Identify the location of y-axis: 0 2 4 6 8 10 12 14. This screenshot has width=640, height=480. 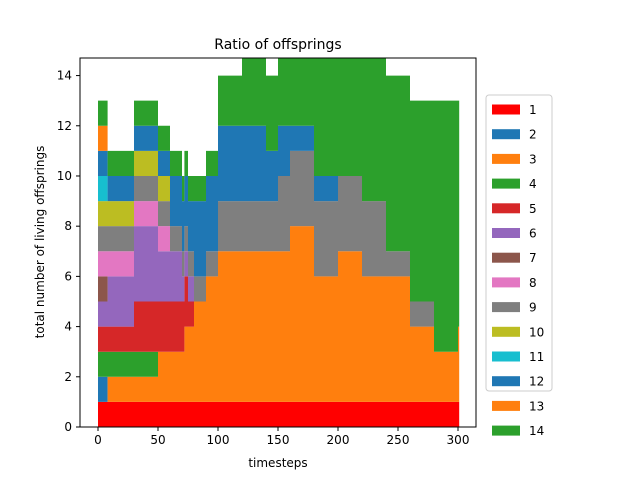
(68, 251).